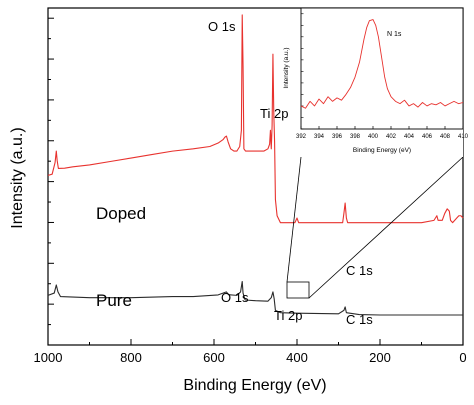 Image resolution: width=474 pixels, height=405 pixels. What do you see at coordinates (409, 137) in the screenshot?
I see `inset-x-tick-label: 404` at bounding box center [409, 137].